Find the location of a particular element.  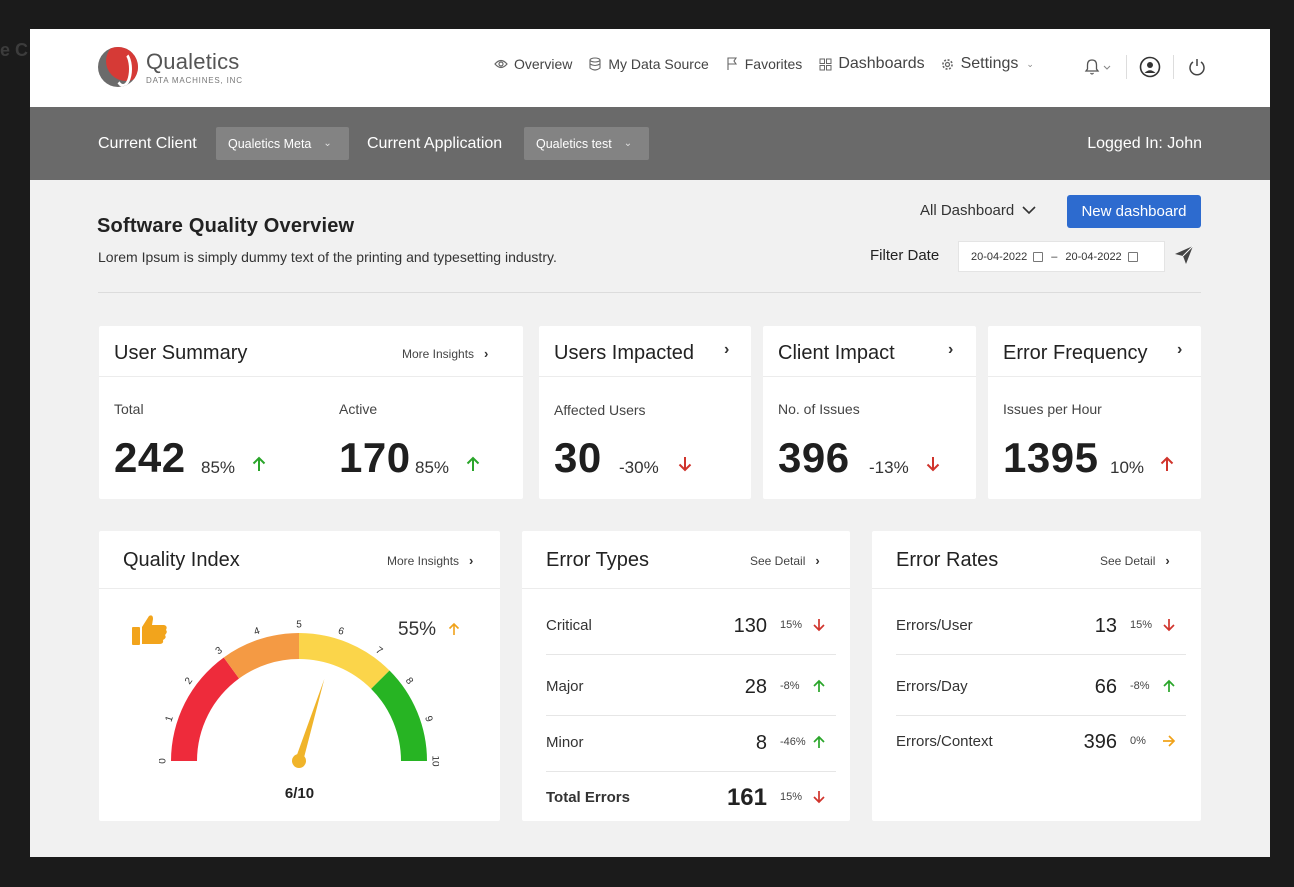

gauge-tick-label: 9 is located at coordinates (428, 719).